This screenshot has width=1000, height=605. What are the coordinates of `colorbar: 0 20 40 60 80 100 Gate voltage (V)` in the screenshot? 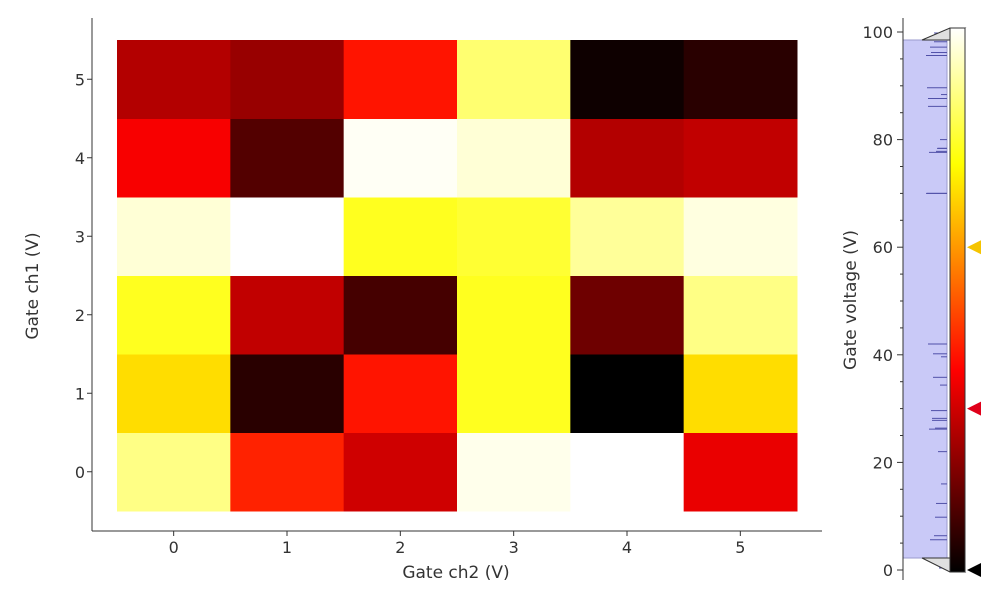 It's located at (911, 299).